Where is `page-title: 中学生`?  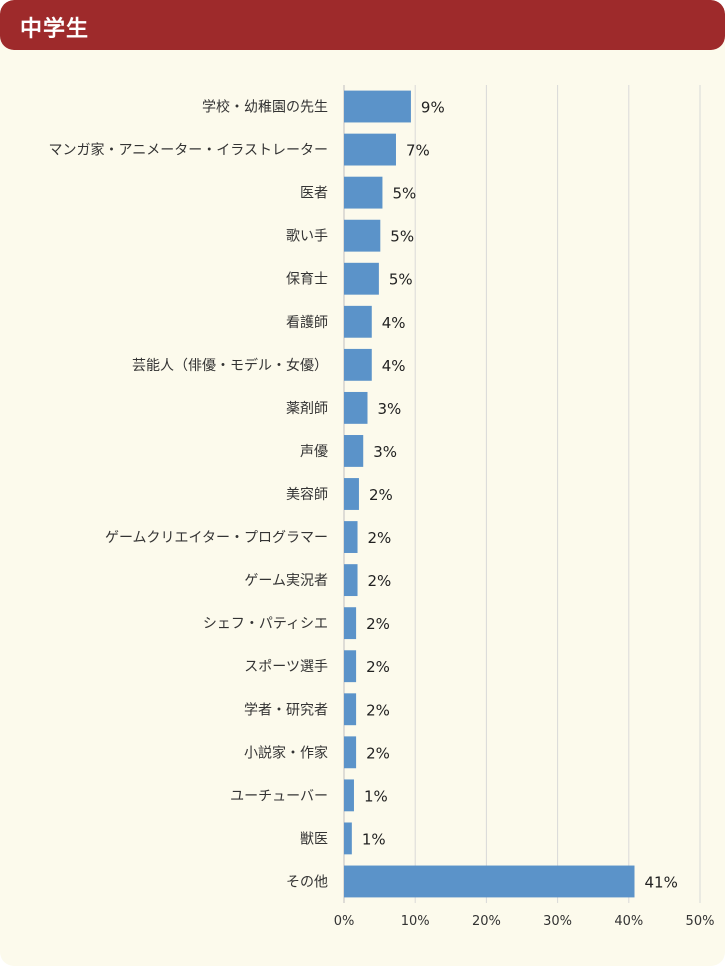
page-title: 中学生 is located at coordinates (55, 29).